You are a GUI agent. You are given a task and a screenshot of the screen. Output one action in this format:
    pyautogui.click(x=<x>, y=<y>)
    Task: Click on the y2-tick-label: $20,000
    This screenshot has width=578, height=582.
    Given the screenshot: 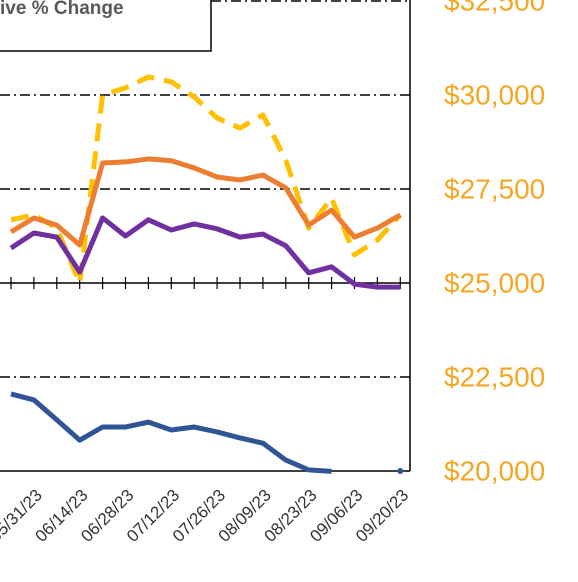 What is the action you would take?
    pyautogui.click(x=494, y=470)
    